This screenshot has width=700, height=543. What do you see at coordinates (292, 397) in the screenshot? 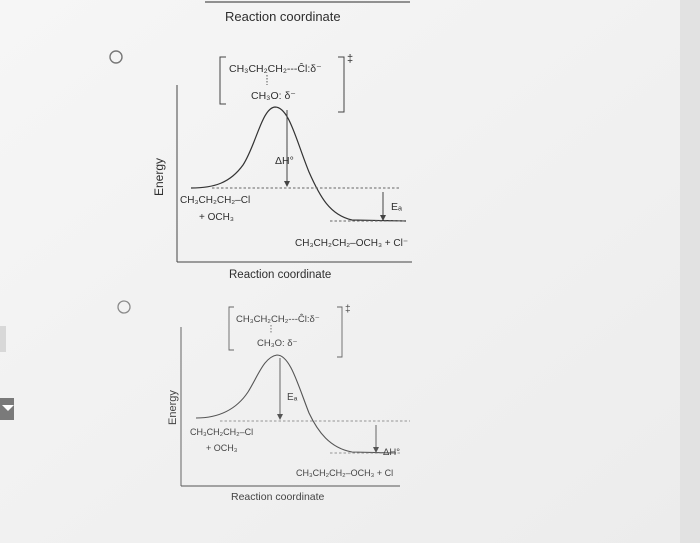
I see `upper-label: Eₐ` at bounding box center [292, 397].